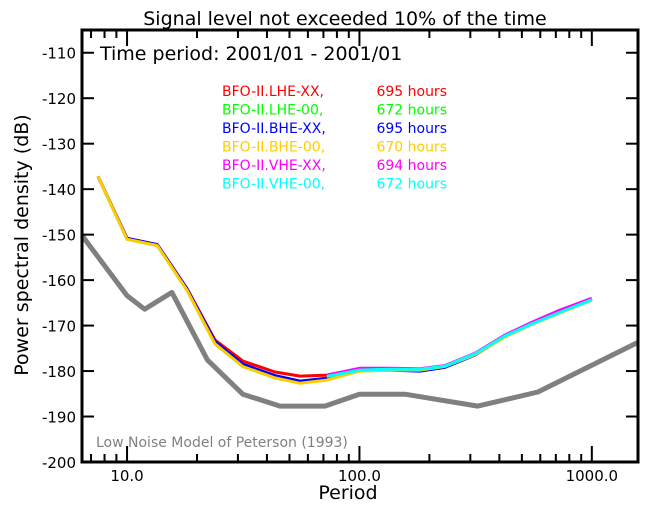 The image size is (650, 508). I want to click on y-tick-label: -180, so click(59, 372).